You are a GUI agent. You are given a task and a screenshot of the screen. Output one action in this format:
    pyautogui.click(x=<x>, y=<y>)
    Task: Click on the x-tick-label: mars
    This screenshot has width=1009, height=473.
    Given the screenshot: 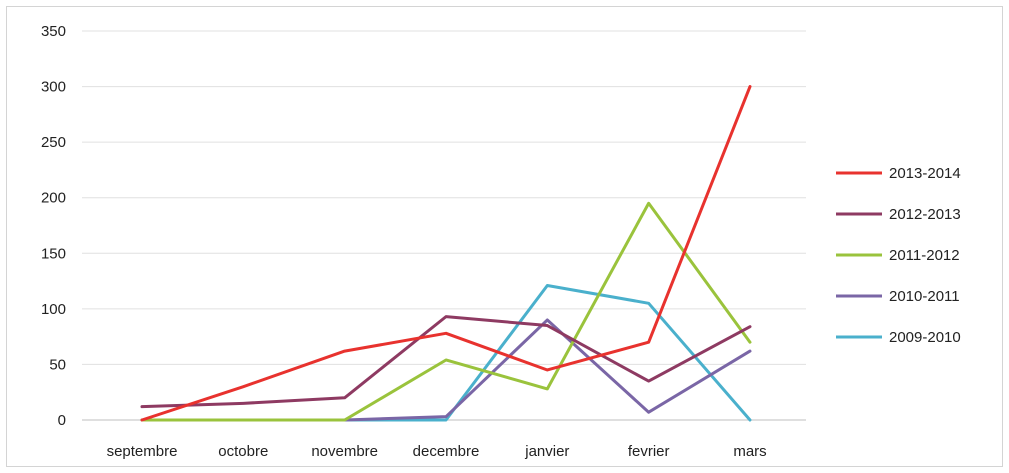 What is the action you would take?
    pyautogui.click(x=749, y=451)
    